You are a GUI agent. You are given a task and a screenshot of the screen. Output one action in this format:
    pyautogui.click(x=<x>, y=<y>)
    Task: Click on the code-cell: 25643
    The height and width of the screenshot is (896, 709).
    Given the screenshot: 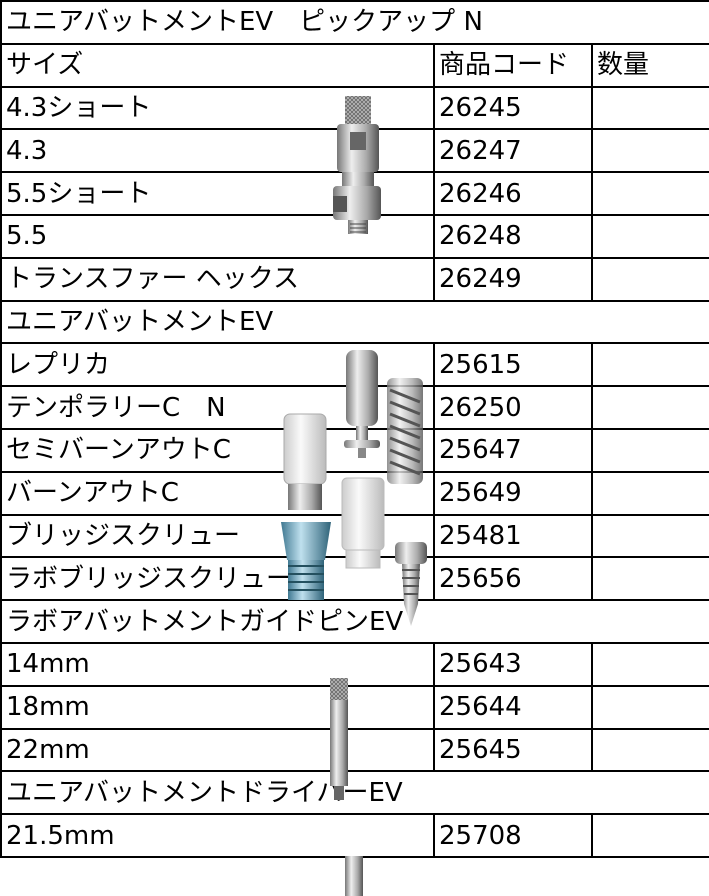 What is the action you would take?
    pyautogui.click(x=513, y=664)
    